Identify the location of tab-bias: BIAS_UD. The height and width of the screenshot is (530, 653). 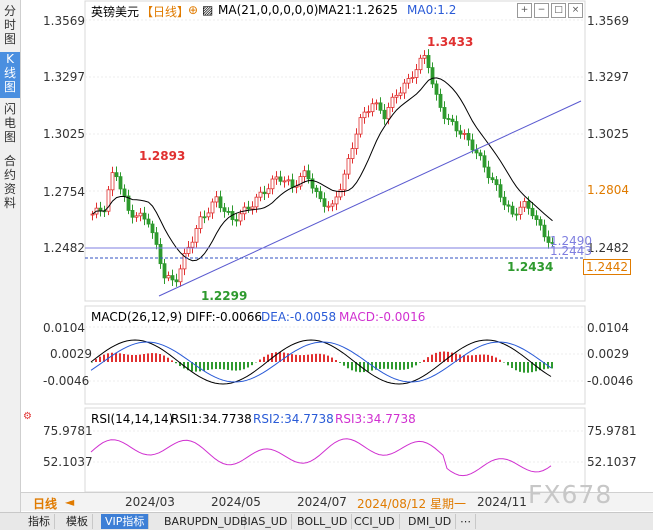
(264, 521).